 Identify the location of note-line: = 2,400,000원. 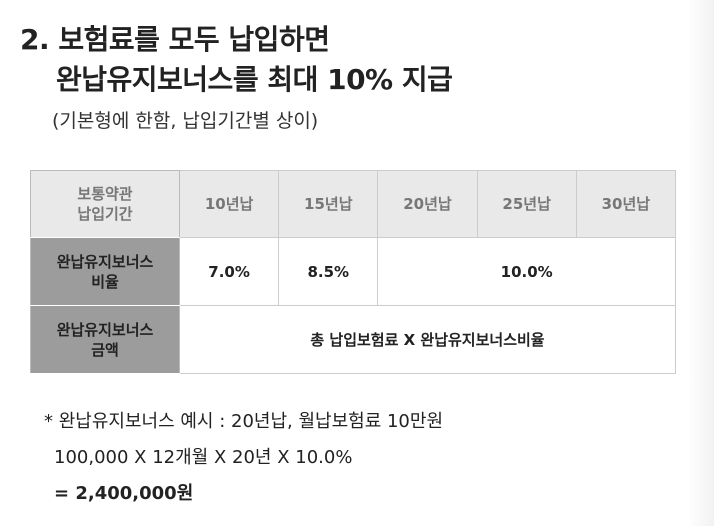
(124, 493).